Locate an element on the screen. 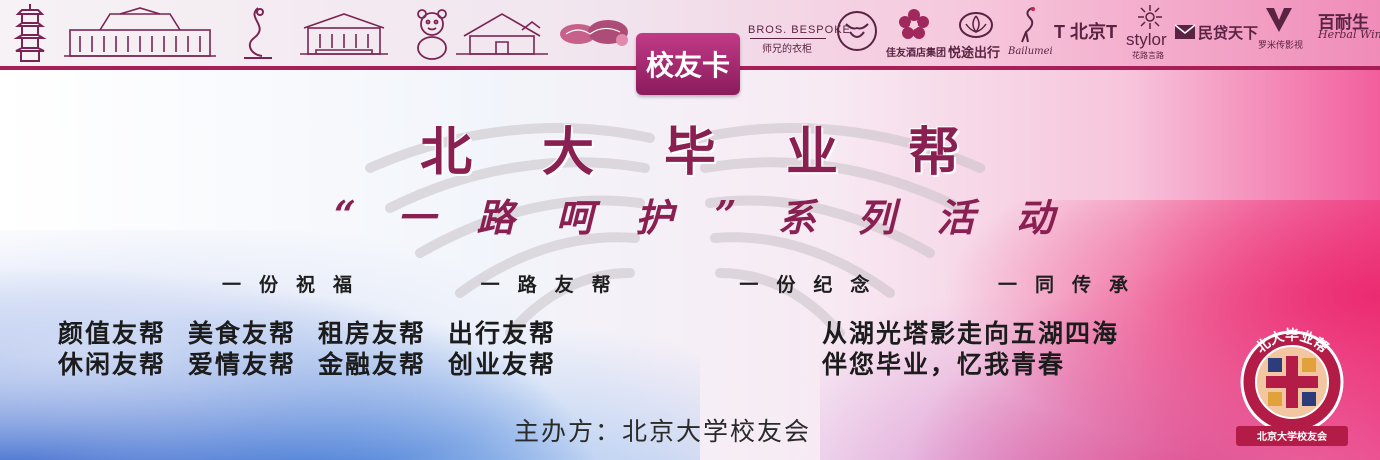  help-item: 租房友帮 is located at coordinates (372, 333).